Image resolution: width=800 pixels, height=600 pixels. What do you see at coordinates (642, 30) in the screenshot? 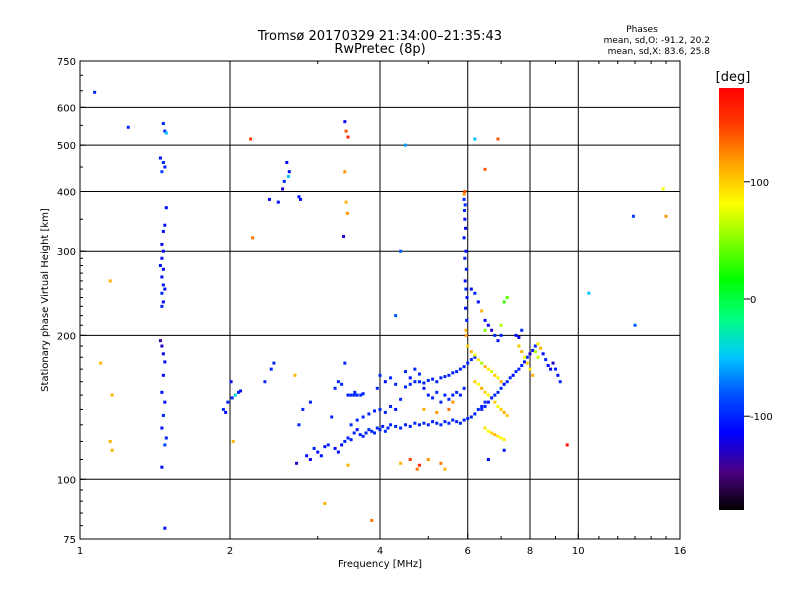
I see `phase-stats-heading: Phases` at bounding box center [642, 30].